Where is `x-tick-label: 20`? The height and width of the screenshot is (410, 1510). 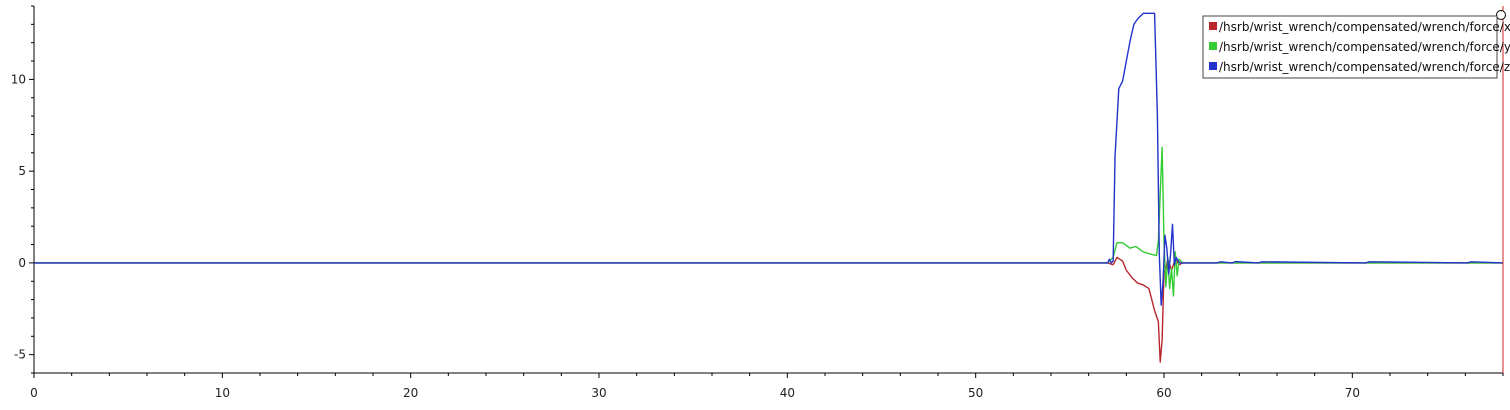
x-tick-label: 20 is located at coordinates (410, 393).